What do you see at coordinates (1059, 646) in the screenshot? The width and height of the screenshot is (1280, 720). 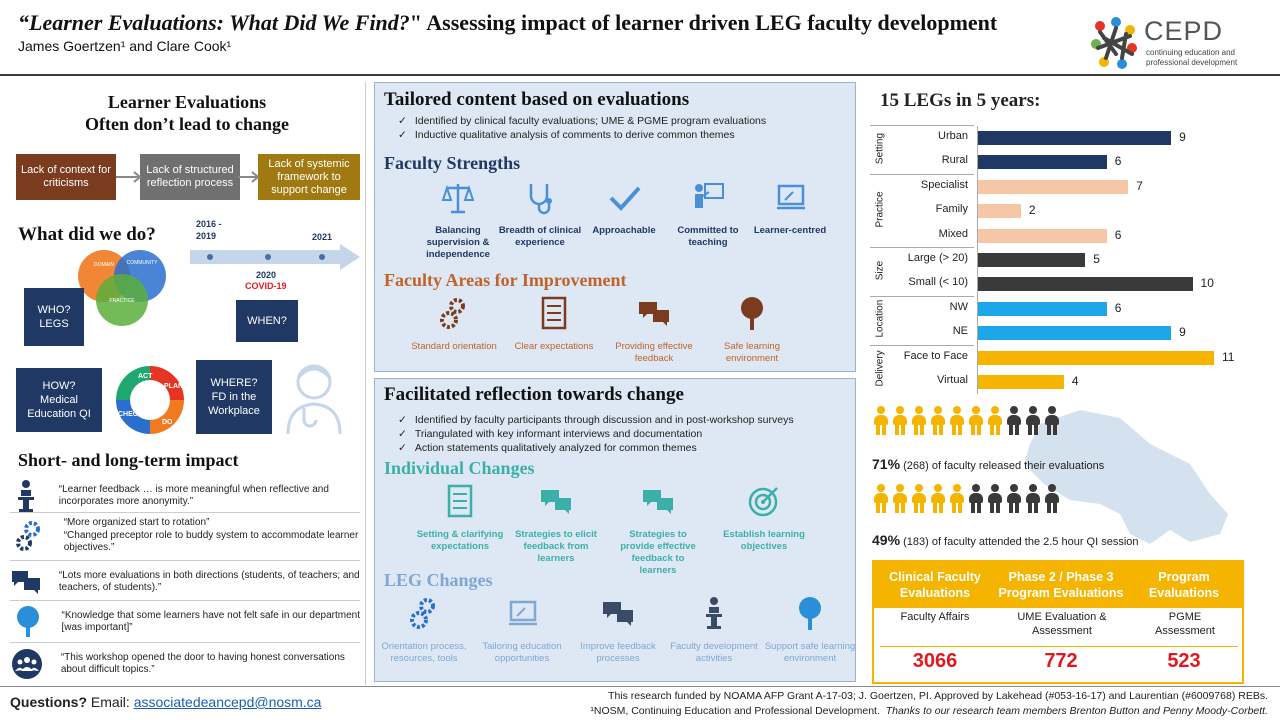 I see `table-divider` at bounding box center [1059, 646].